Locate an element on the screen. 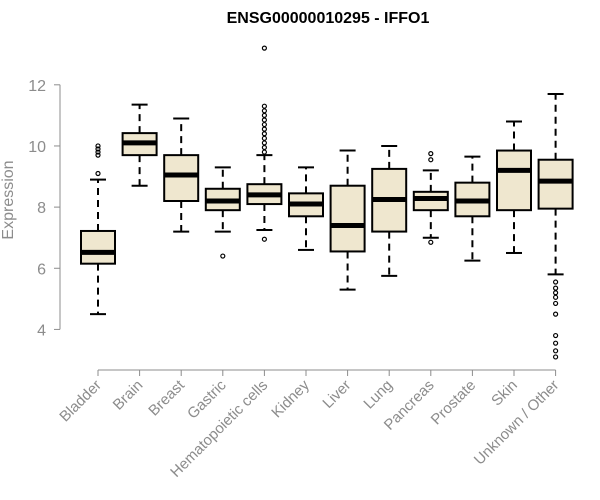  y-tick-label: 10 is located at coordinates (37, 147).